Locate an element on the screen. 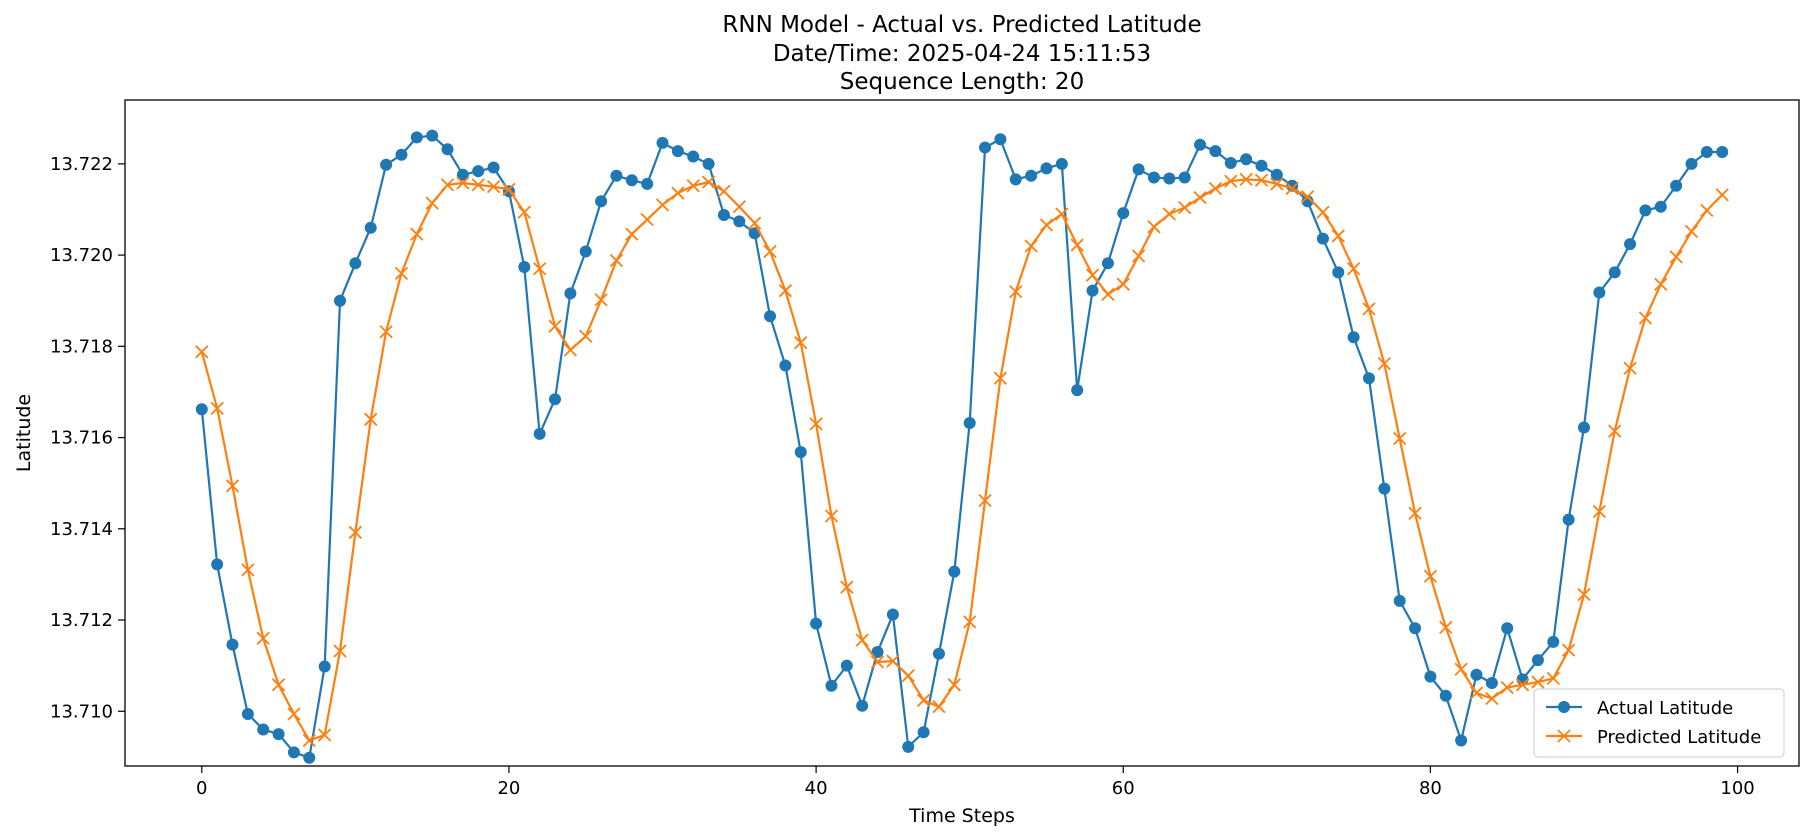 This screenshot has width=1813, height=840. legend-actual-label: Actual Latitude is located at coordinates (1665, 708).